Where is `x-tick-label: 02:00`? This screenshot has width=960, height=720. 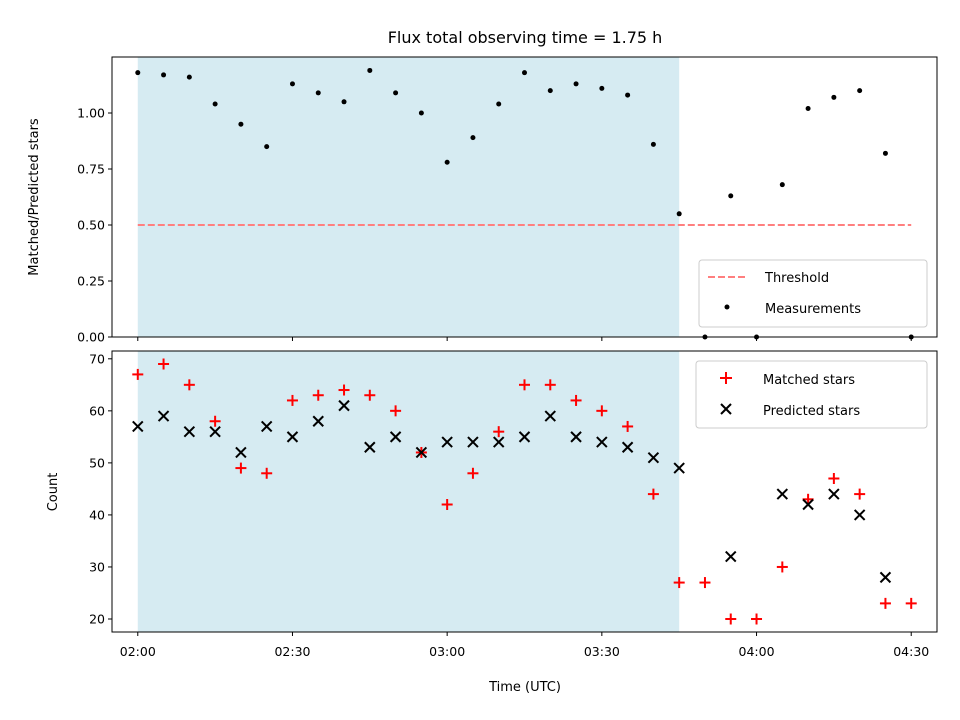 x-tick-label: 02:00 is located at coordinates (138, 651).